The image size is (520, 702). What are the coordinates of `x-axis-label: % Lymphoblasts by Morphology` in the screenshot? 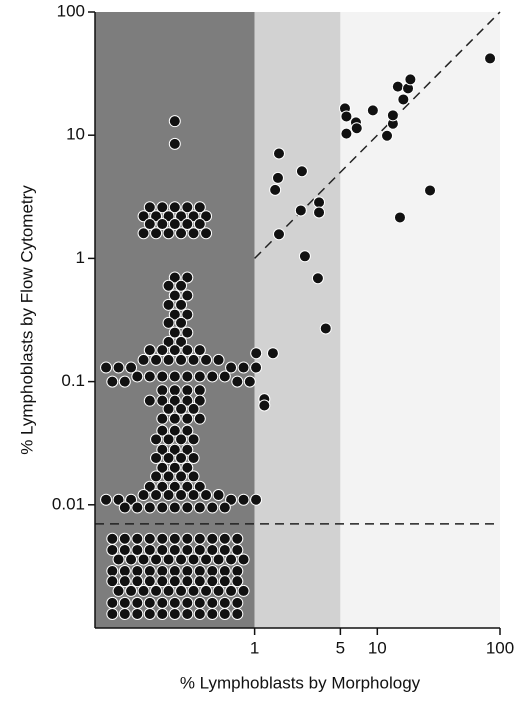 It's located at (300, 682).